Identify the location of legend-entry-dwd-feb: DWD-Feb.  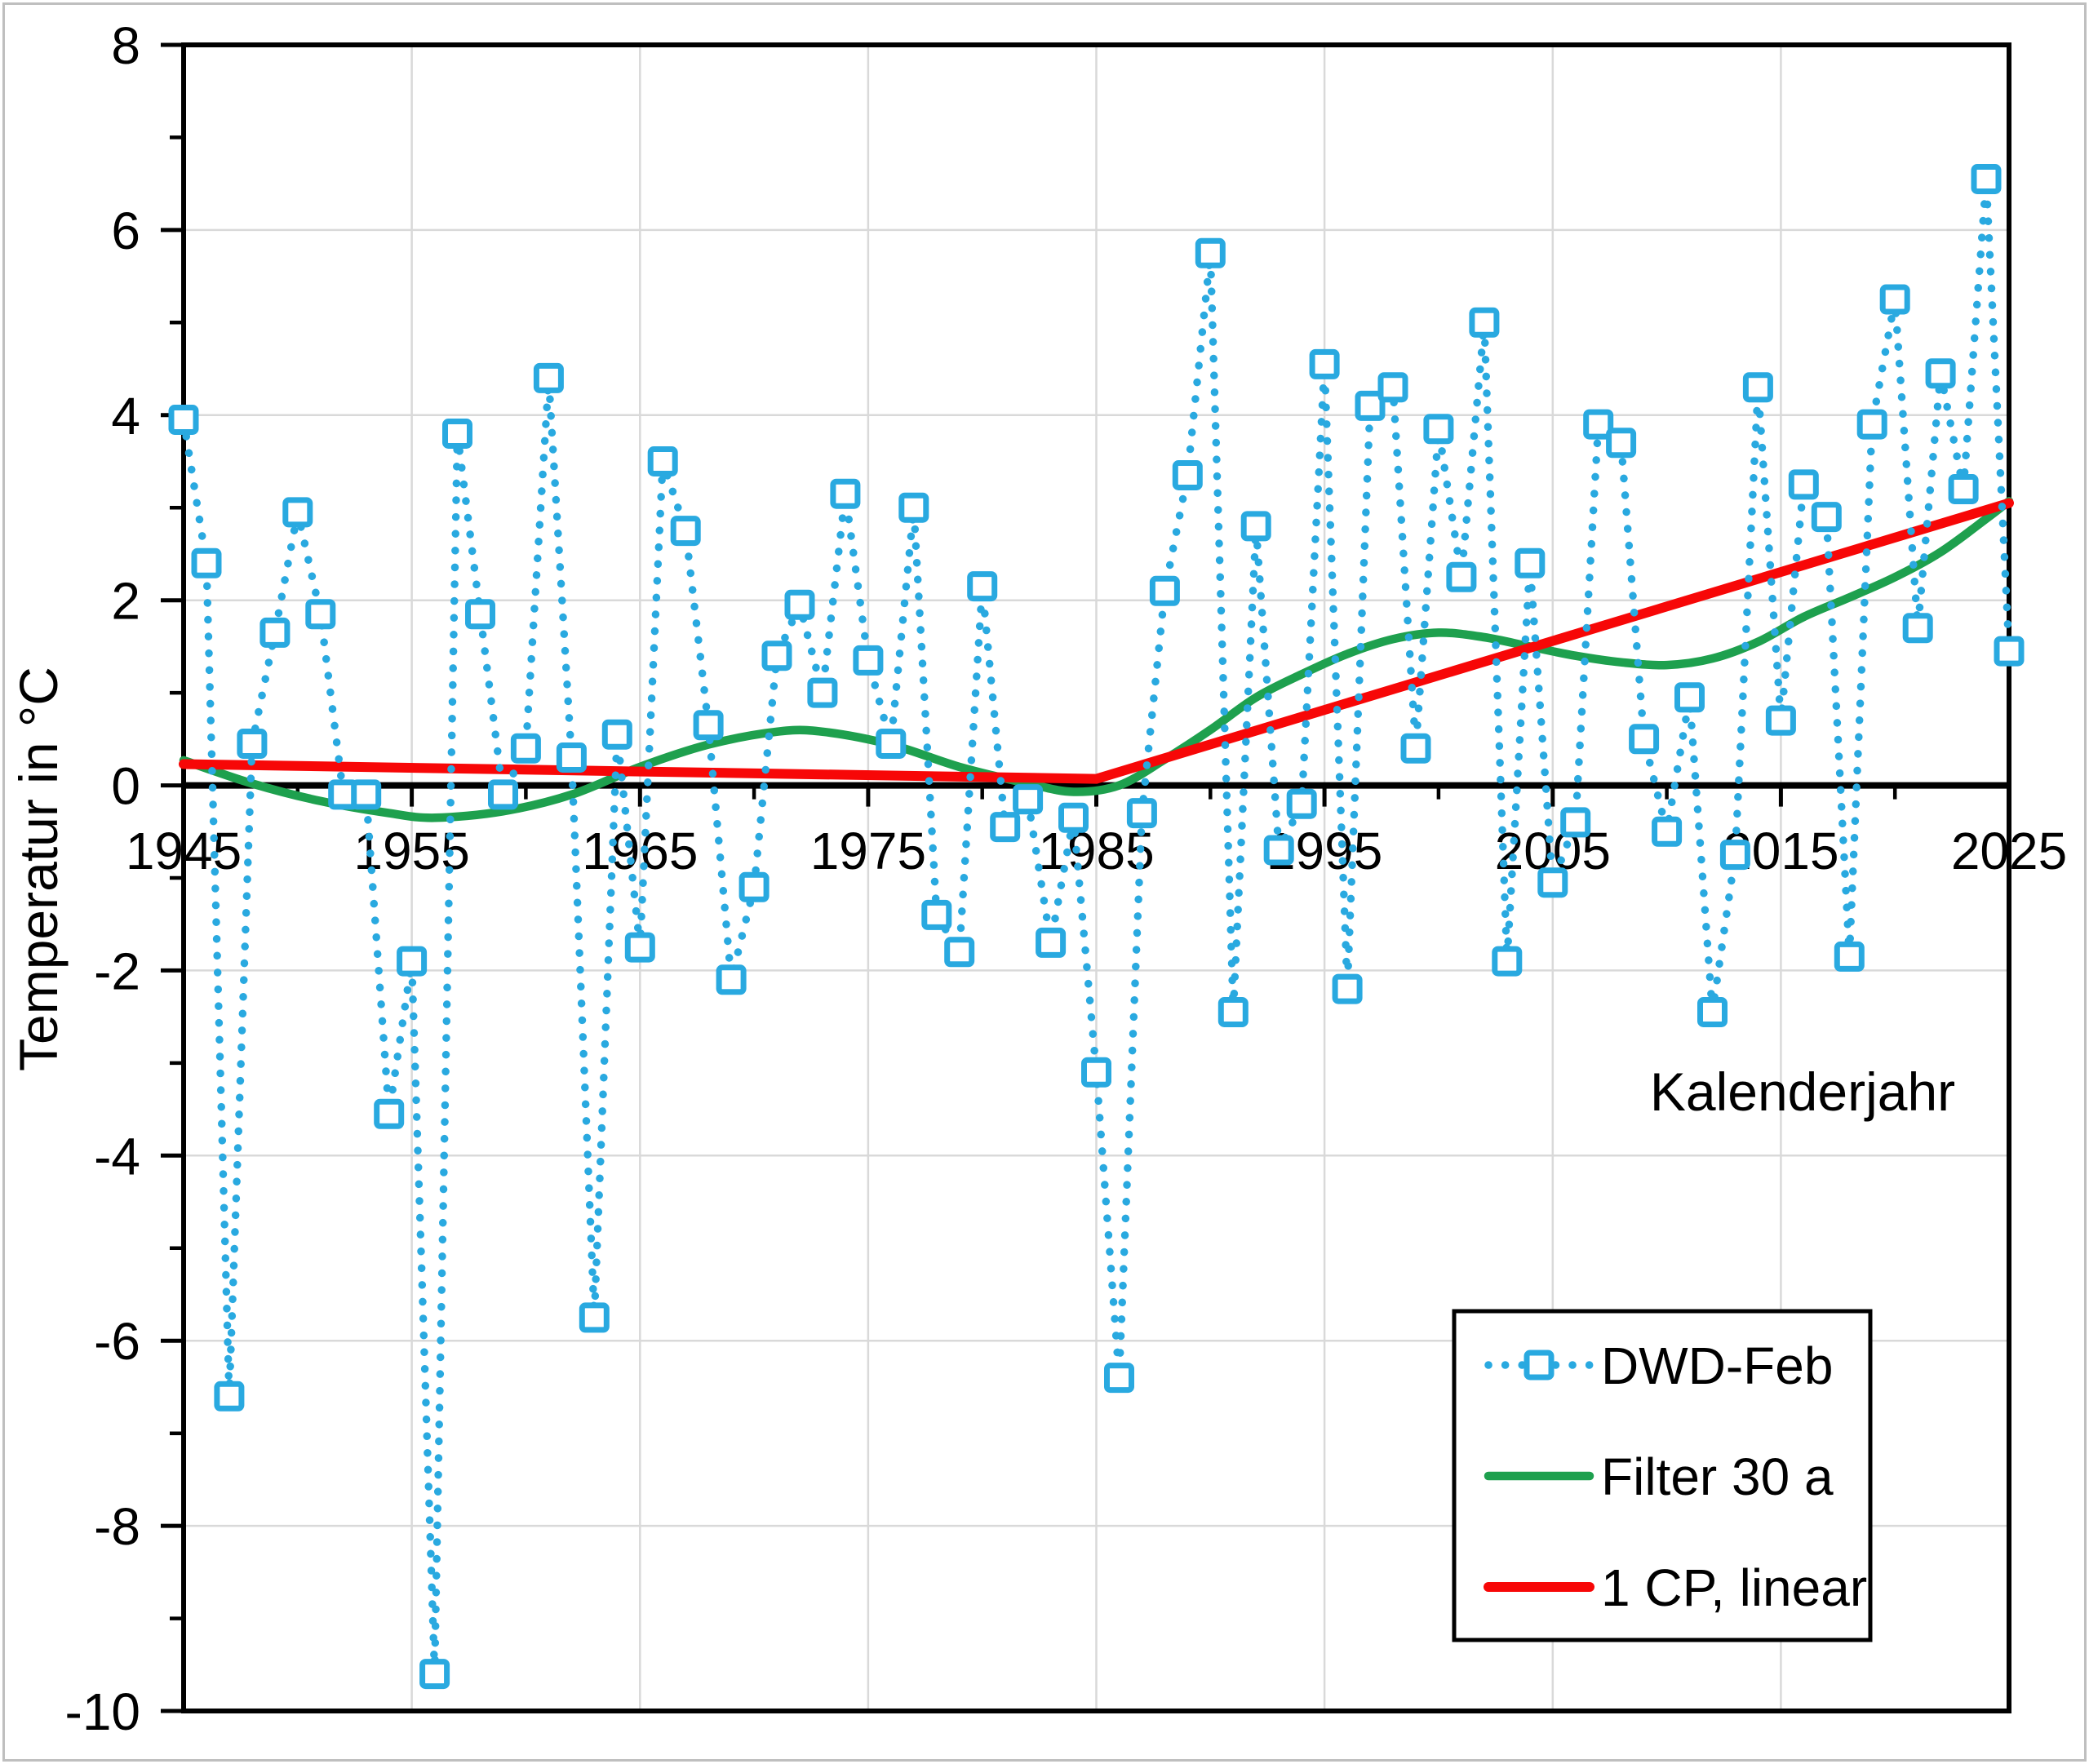
(1658, 1365).